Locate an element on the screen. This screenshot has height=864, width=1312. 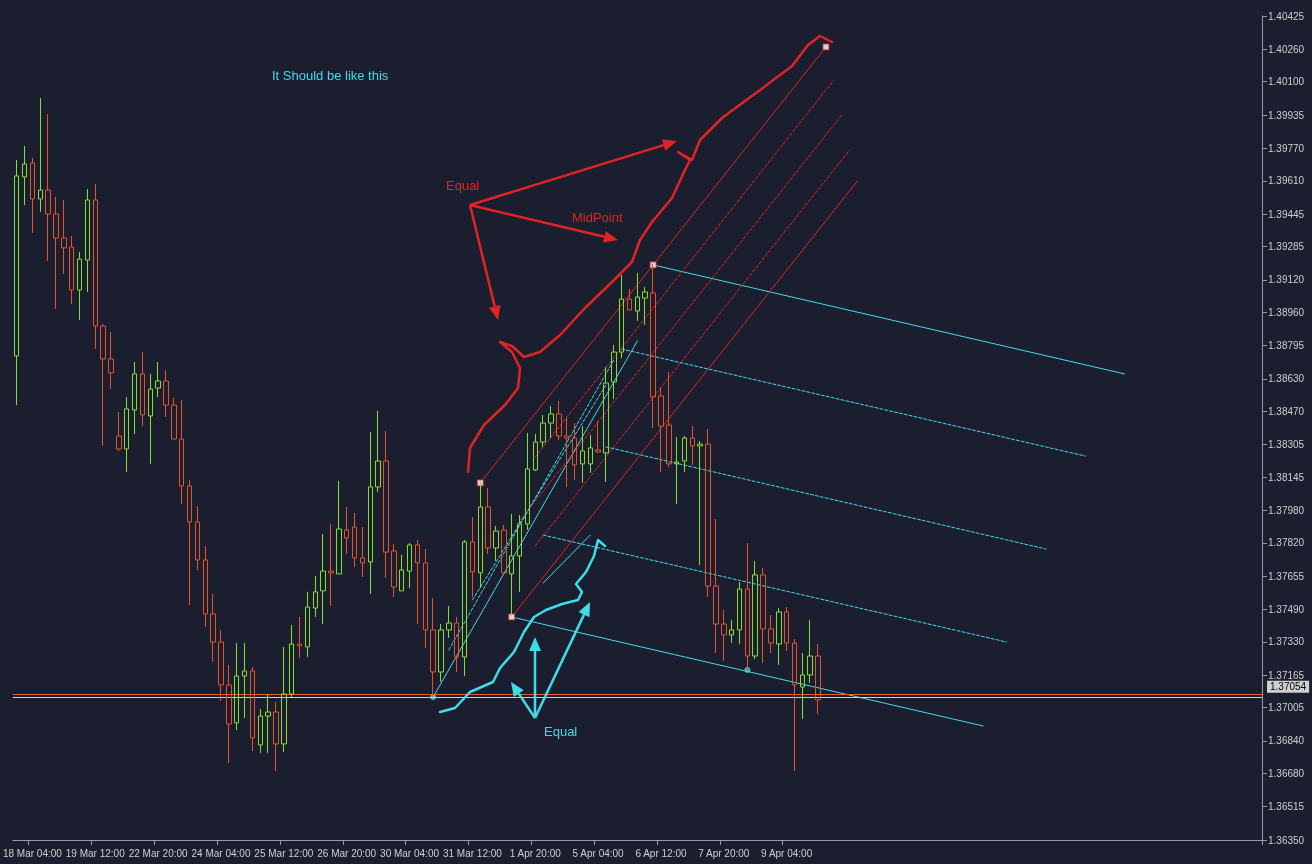
x-tick-label: 7 Apr 20:00 is located at coordinates (724, 853).